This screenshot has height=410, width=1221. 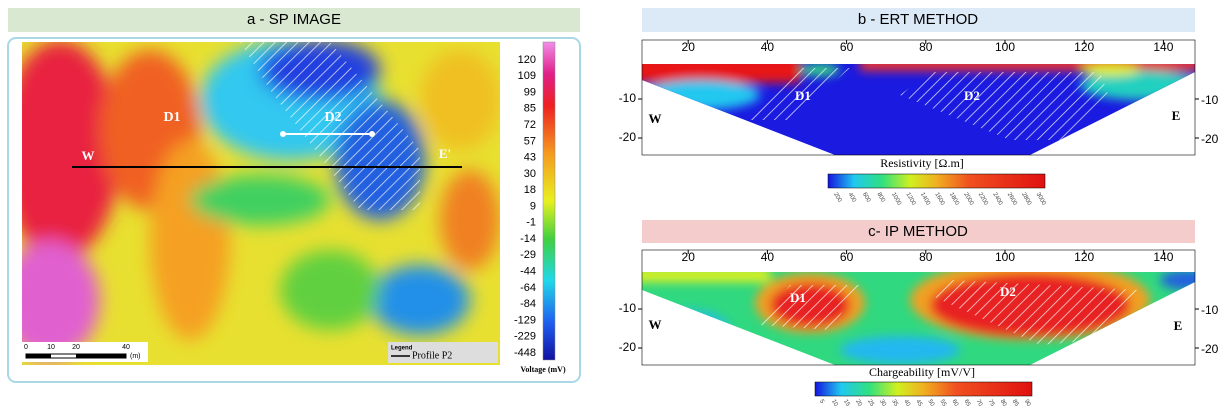 I want to click on colorbar-tick-label: 35, so click(x=894, y=403).